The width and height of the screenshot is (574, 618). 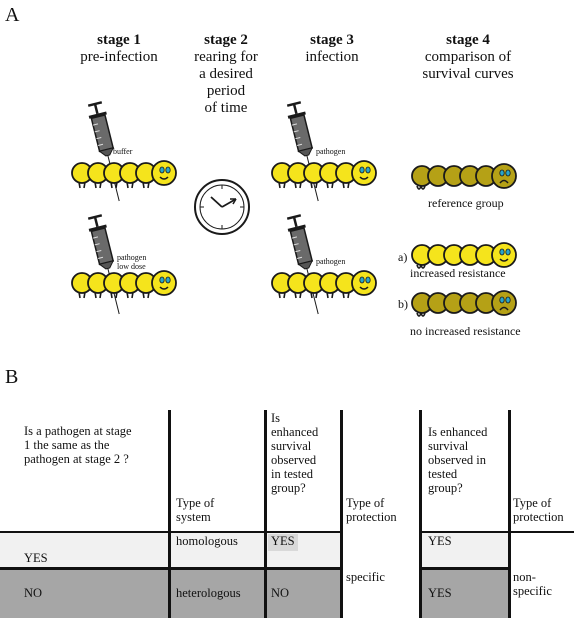 What do you see at coordinates (226, 40) in the screenshot?
I see `stage-2-title: stage 2` at bounding box center [226, 40].